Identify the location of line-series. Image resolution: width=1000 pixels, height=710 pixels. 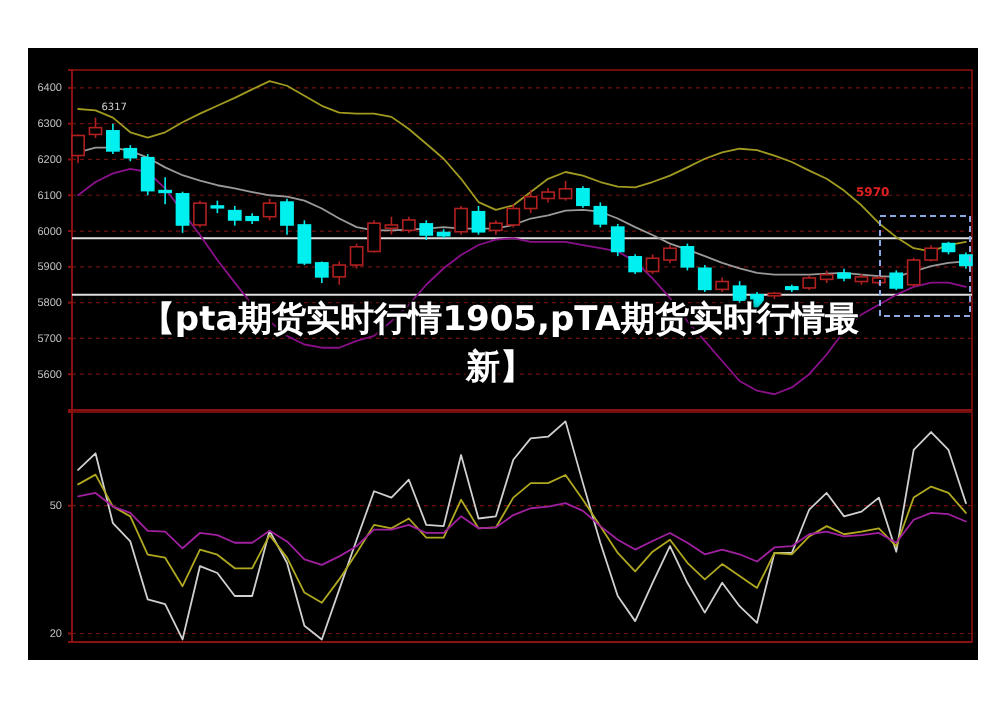
(522, 529).